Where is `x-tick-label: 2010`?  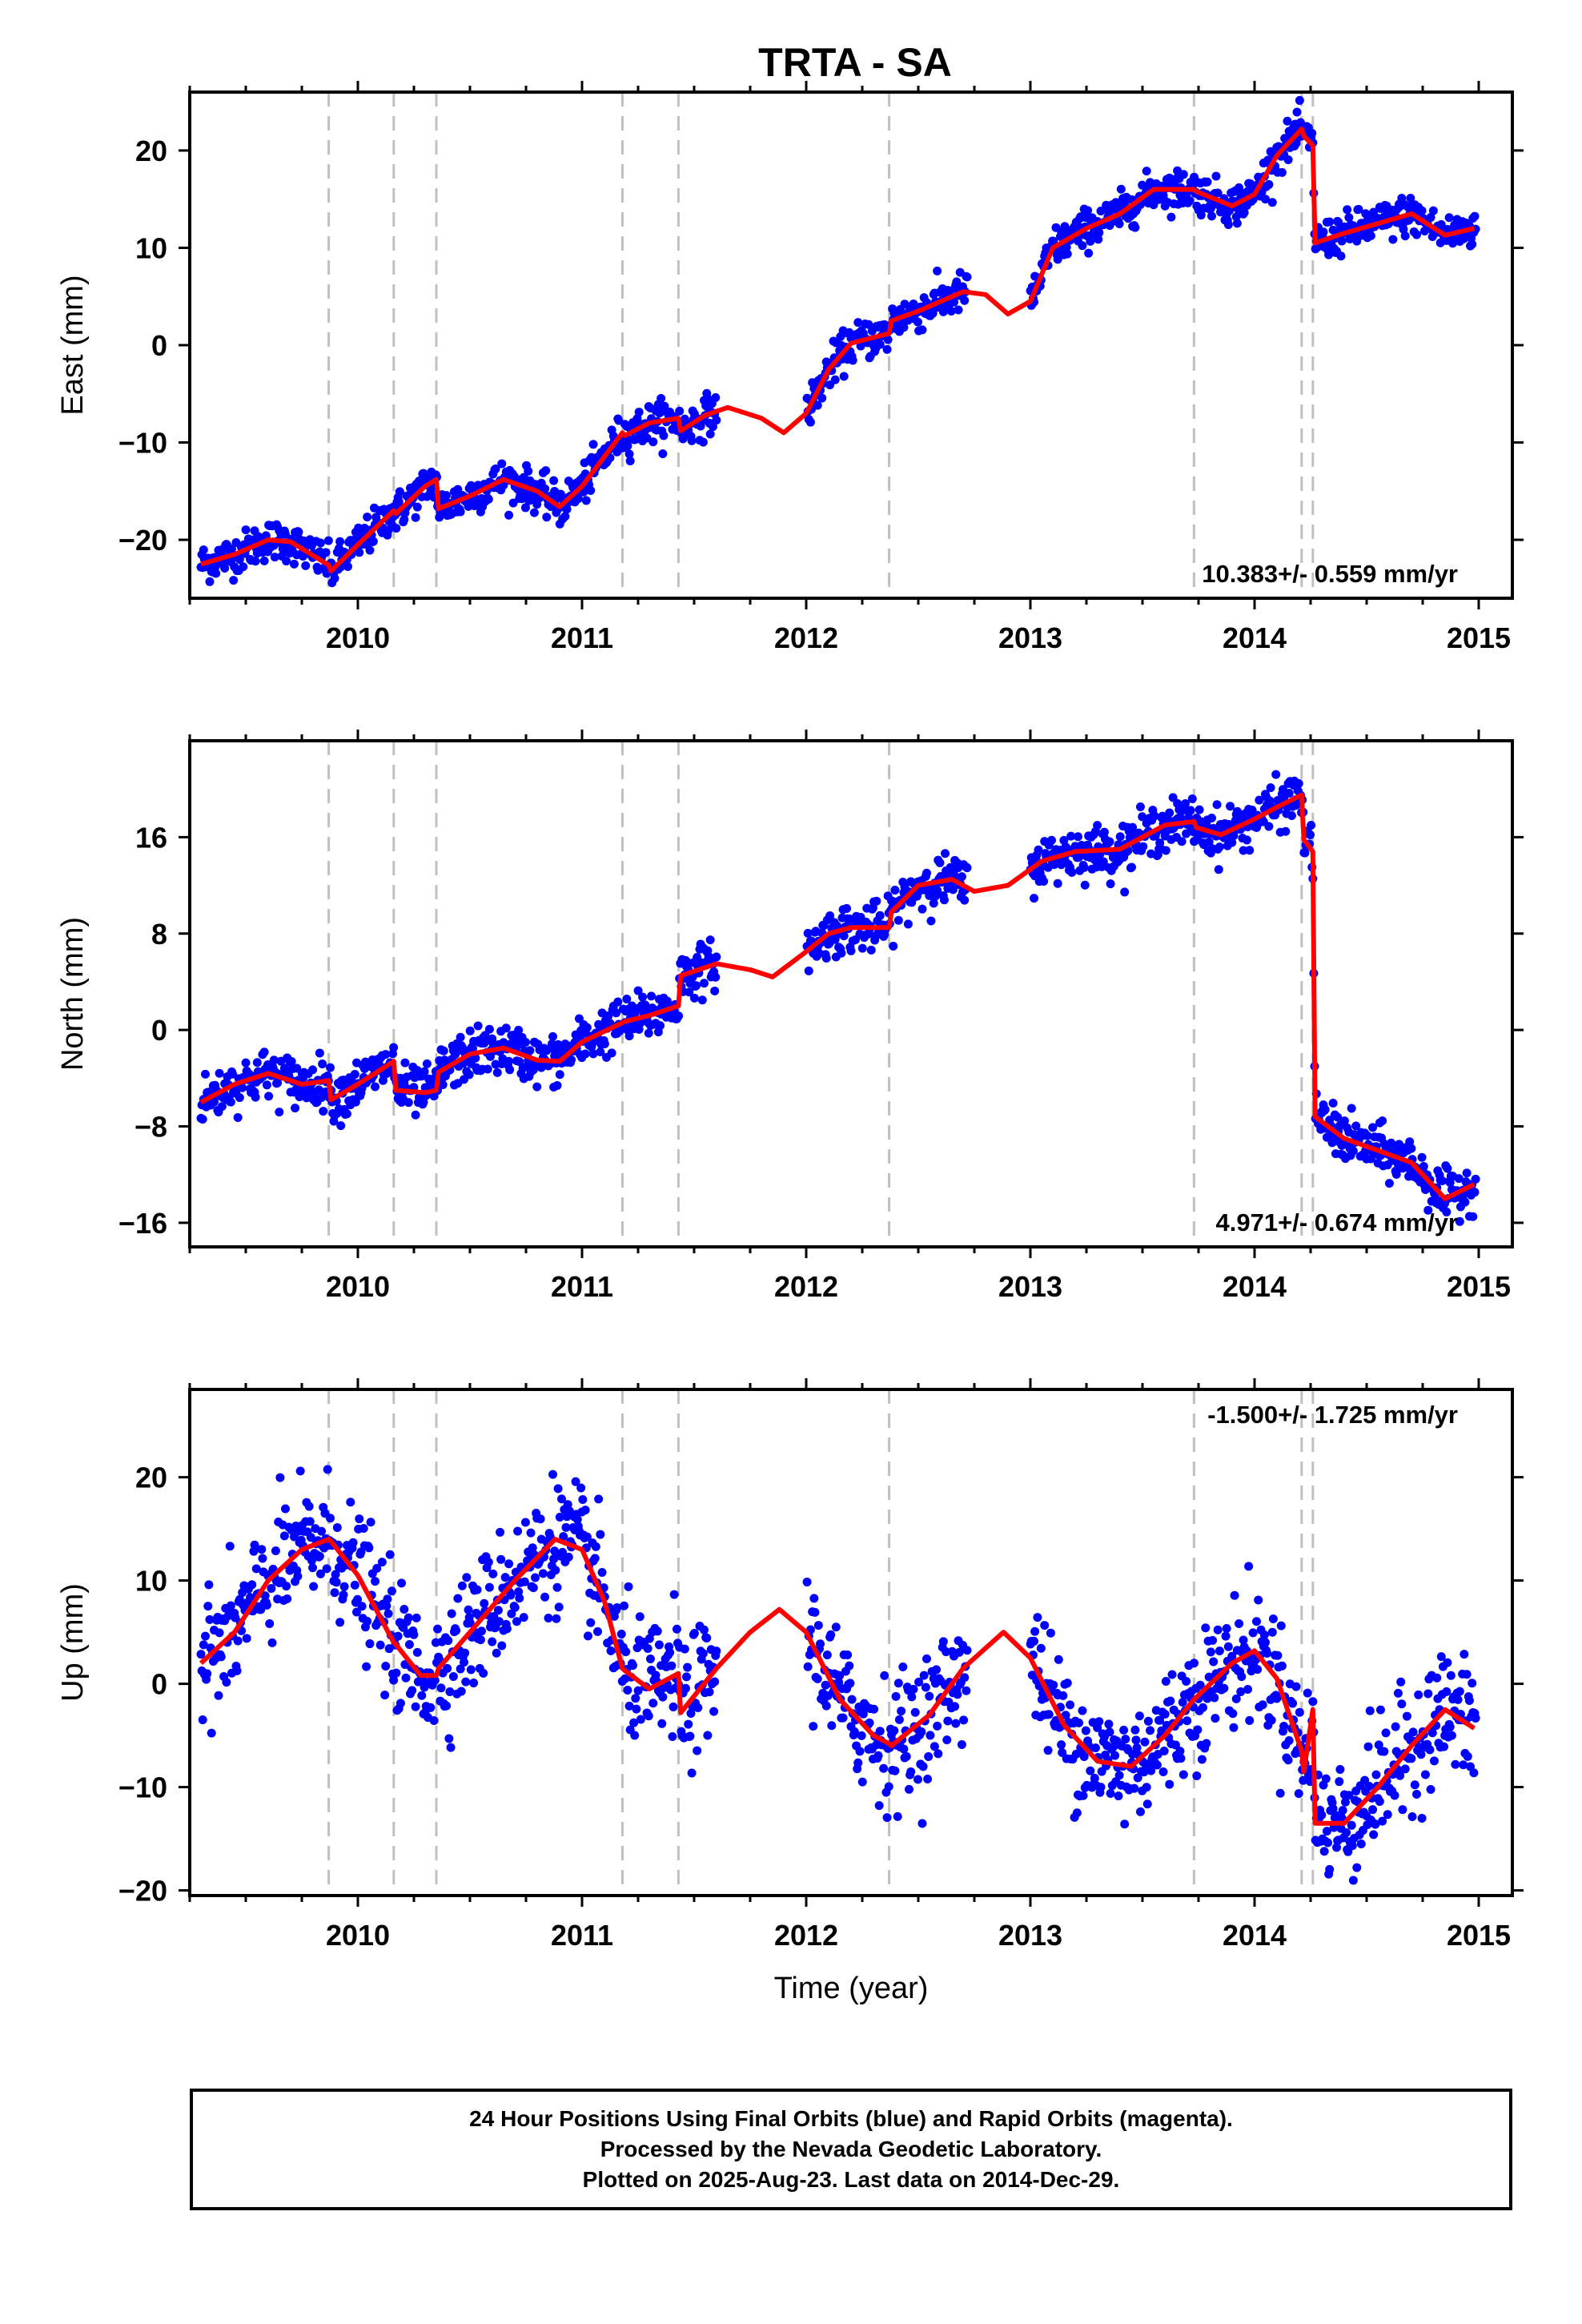
x-tick-label: 2010 is located at coordinates (358, 1286).